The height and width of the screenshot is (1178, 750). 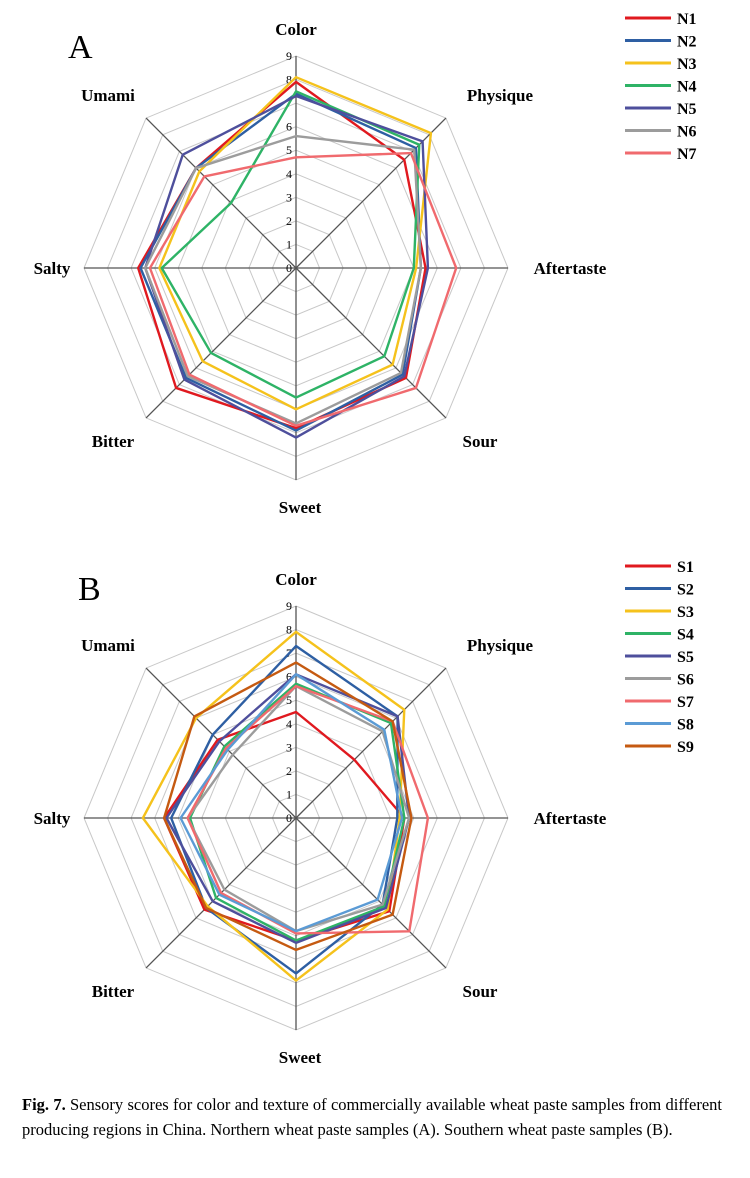 I want to click on panel-letter: B, so click(x=89, y=589).